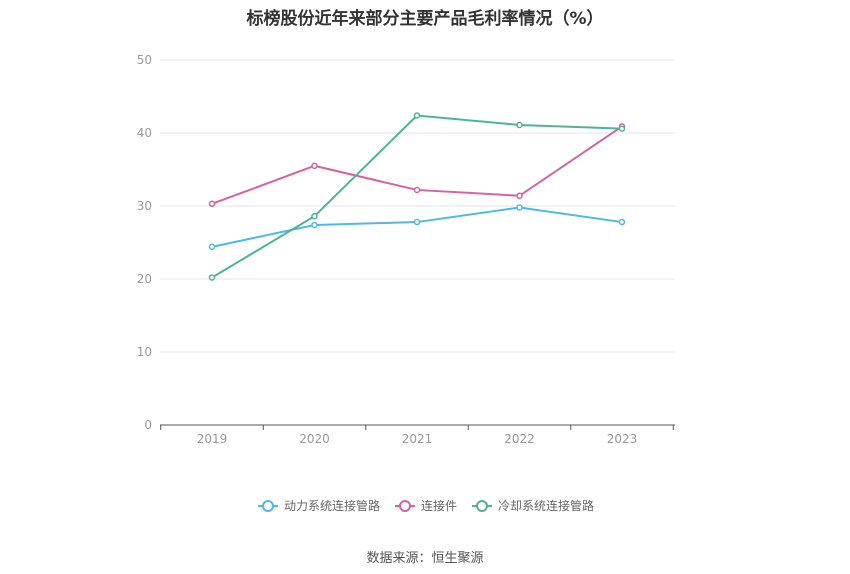  Describe the element at coordinates (425, 558) in the screenshot. I see `source-note: 数据来源：恒生聚源` at that location.